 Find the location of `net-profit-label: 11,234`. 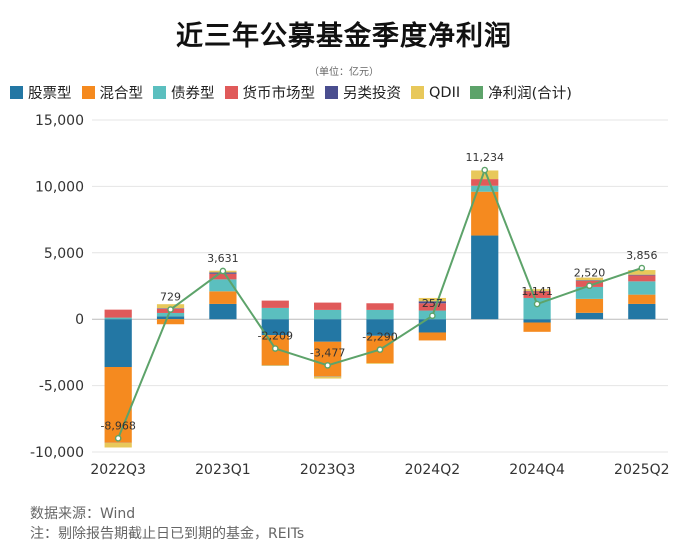

net-profit-label: 11,234 is located at coordinates (484, 157).